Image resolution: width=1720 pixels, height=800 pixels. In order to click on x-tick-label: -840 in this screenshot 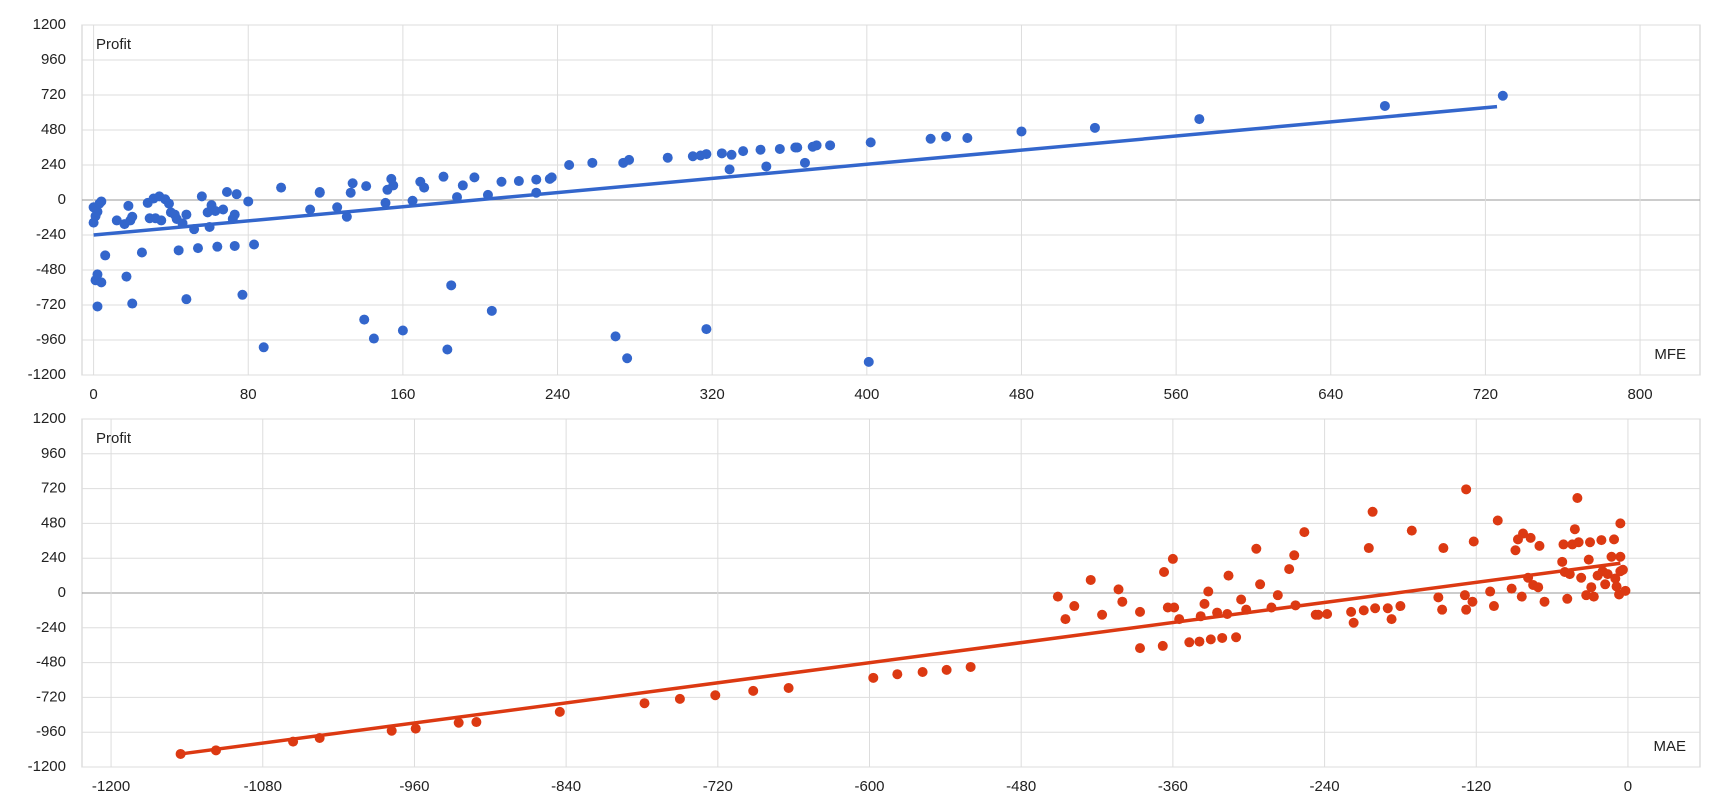, I will do `click(566, 786)`.